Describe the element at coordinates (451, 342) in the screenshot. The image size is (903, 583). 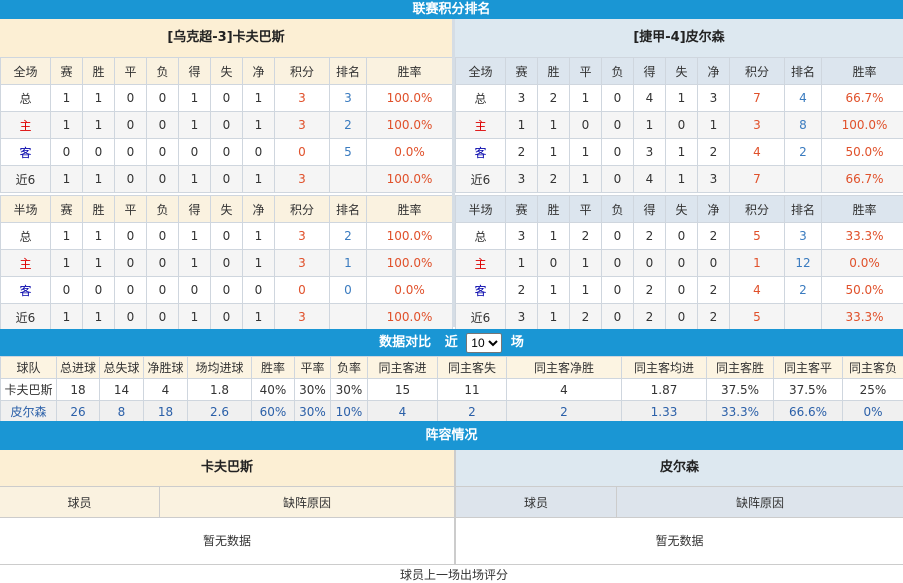
I see `near-label: 近` at that location.